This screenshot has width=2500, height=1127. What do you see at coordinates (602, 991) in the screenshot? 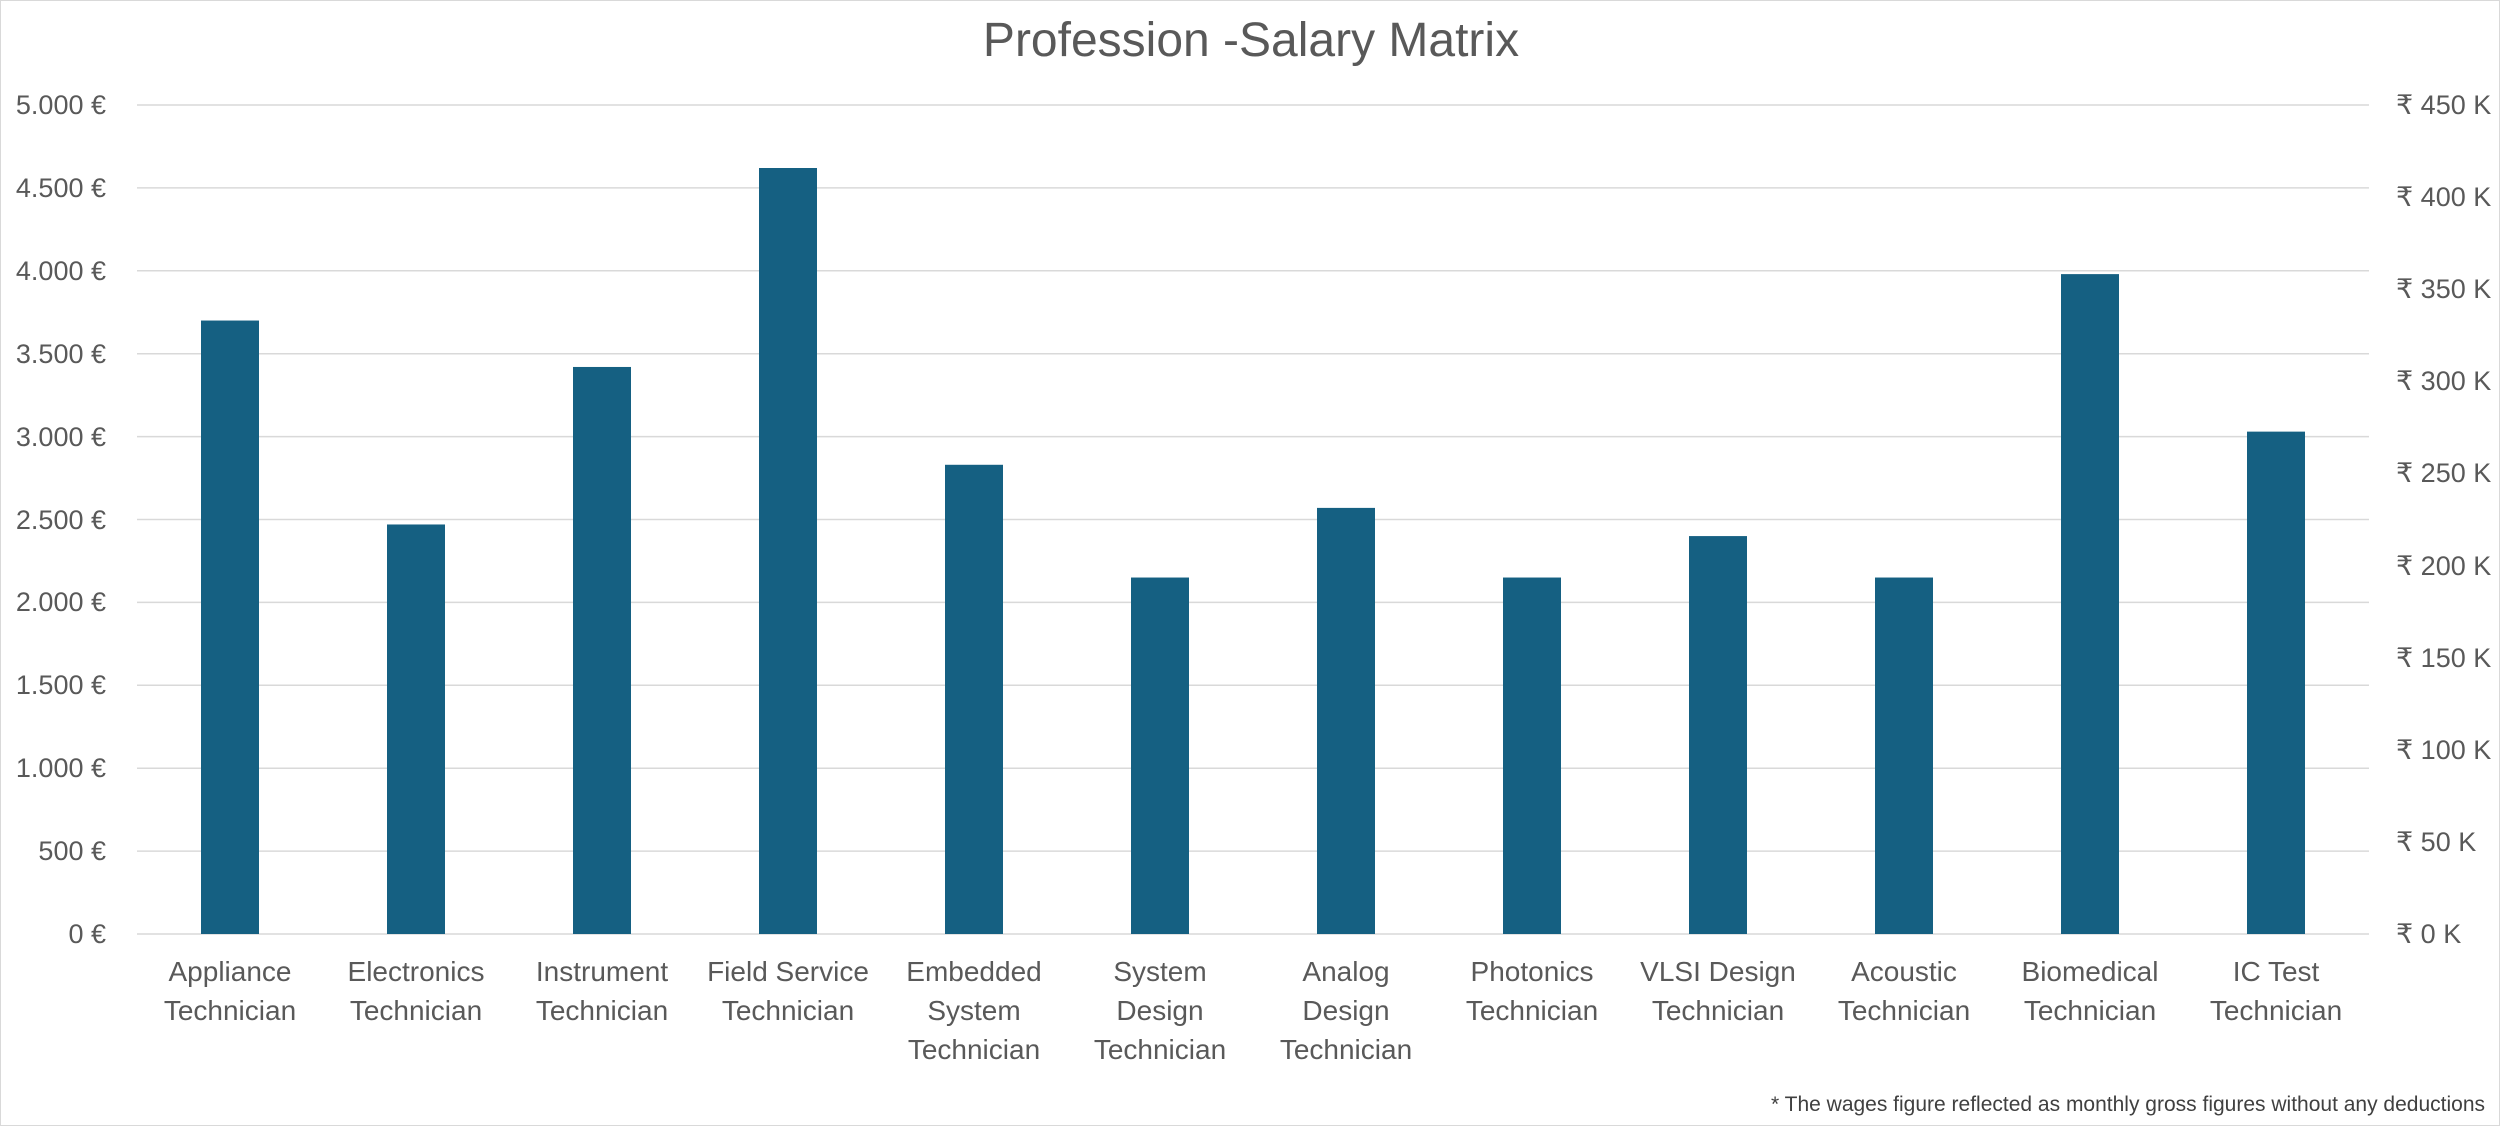
I see `x-tick-label: Instrument Technician` at bounding box center [602, 991].